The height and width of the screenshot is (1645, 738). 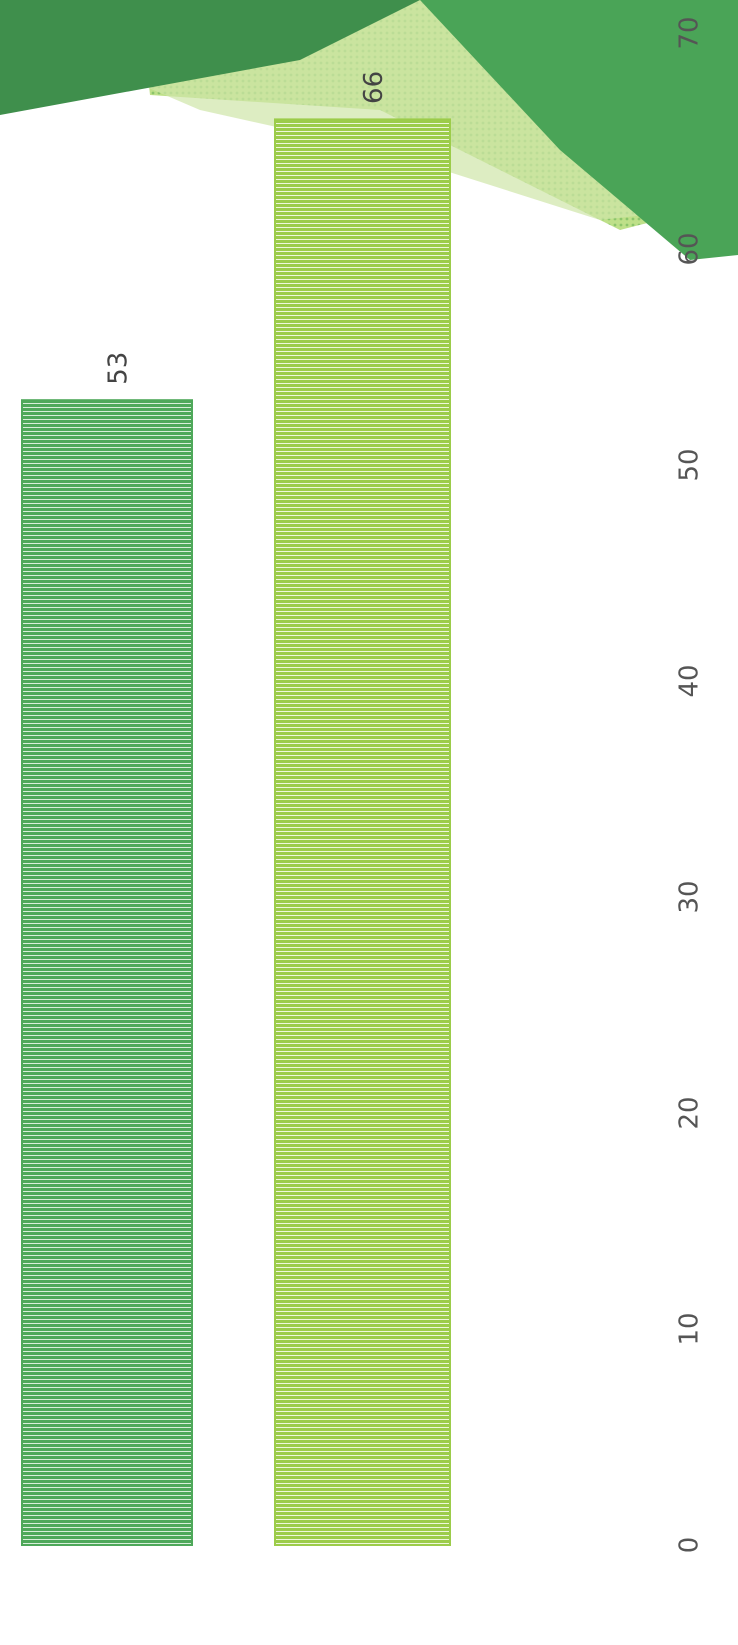 What do you see at coordinates (119, 368) in the screenshot?
I see `bar-value-label-1: 53` at bounding box center [119, 368].